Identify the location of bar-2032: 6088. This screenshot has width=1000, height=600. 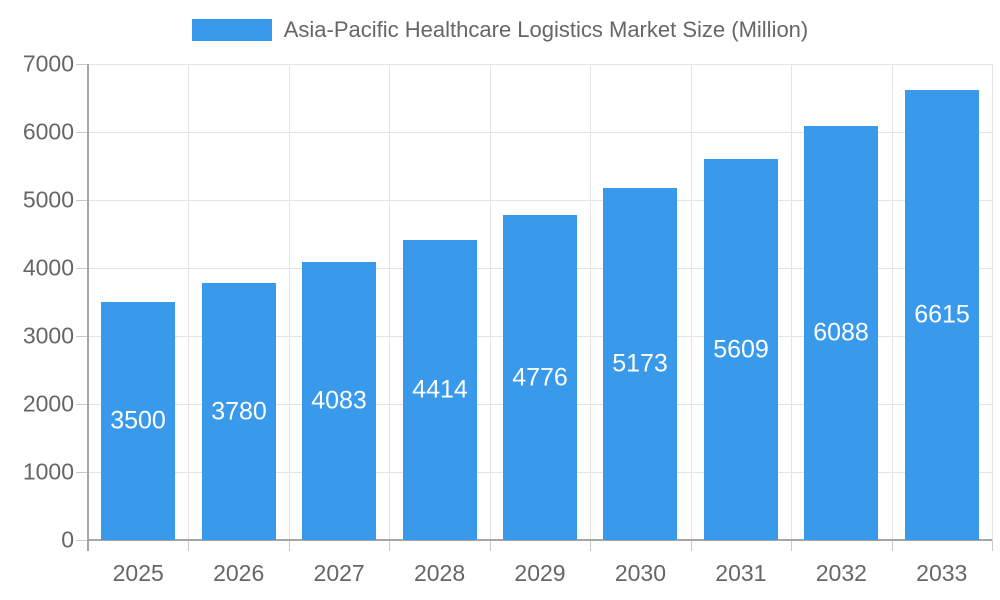
(841, 333).